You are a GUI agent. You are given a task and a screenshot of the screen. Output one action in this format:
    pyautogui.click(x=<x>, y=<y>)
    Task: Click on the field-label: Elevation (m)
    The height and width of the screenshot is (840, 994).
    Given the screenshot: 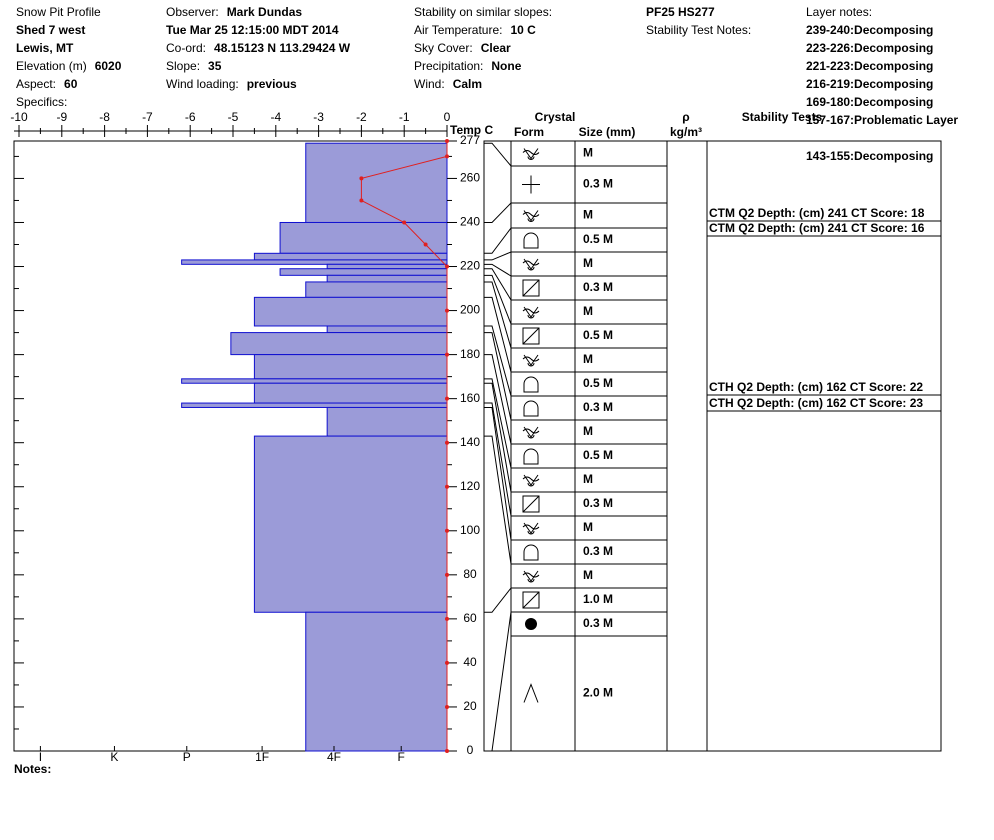 What is the action you would take?
    pyautogui.click(x=51, y=66)
    